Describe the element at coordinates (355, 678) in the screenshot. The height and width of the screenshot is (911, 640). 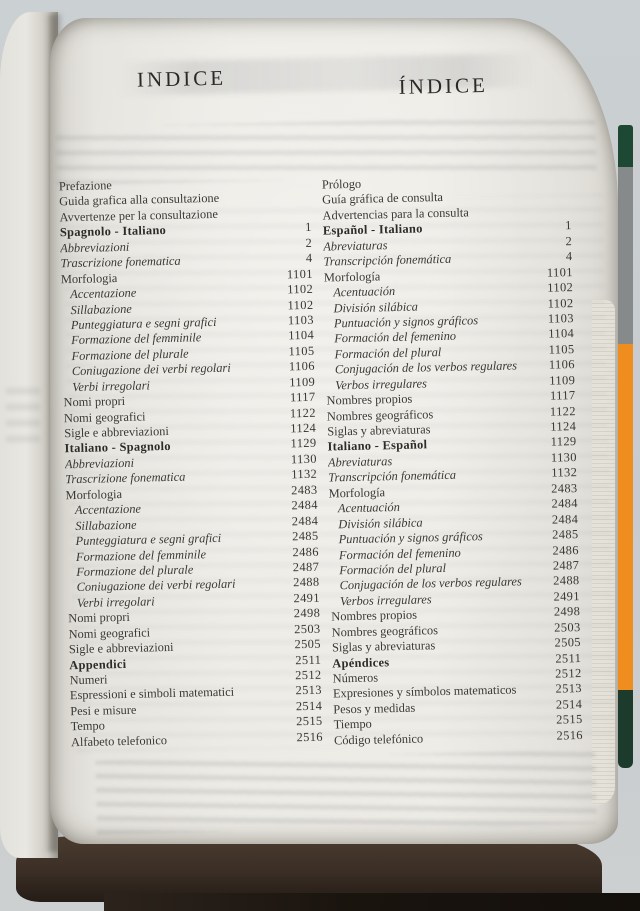
I see `toc-entry-label: Números` at that location.